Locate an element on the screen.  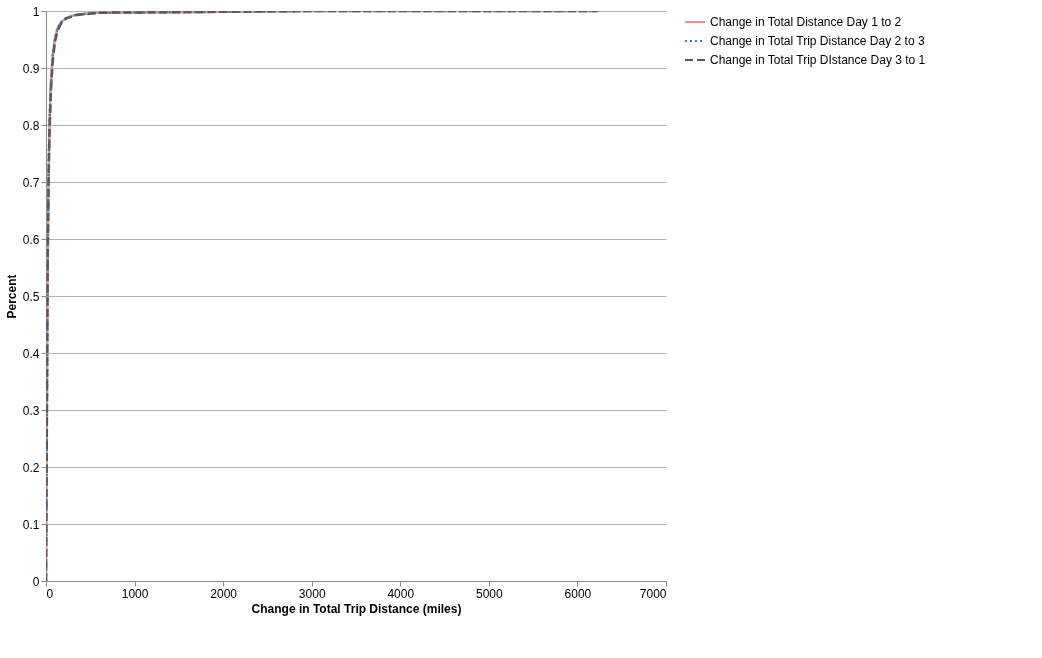
legend-label: Change in Total Distance Day 1 to 2 is located at coordinates (806, 22).